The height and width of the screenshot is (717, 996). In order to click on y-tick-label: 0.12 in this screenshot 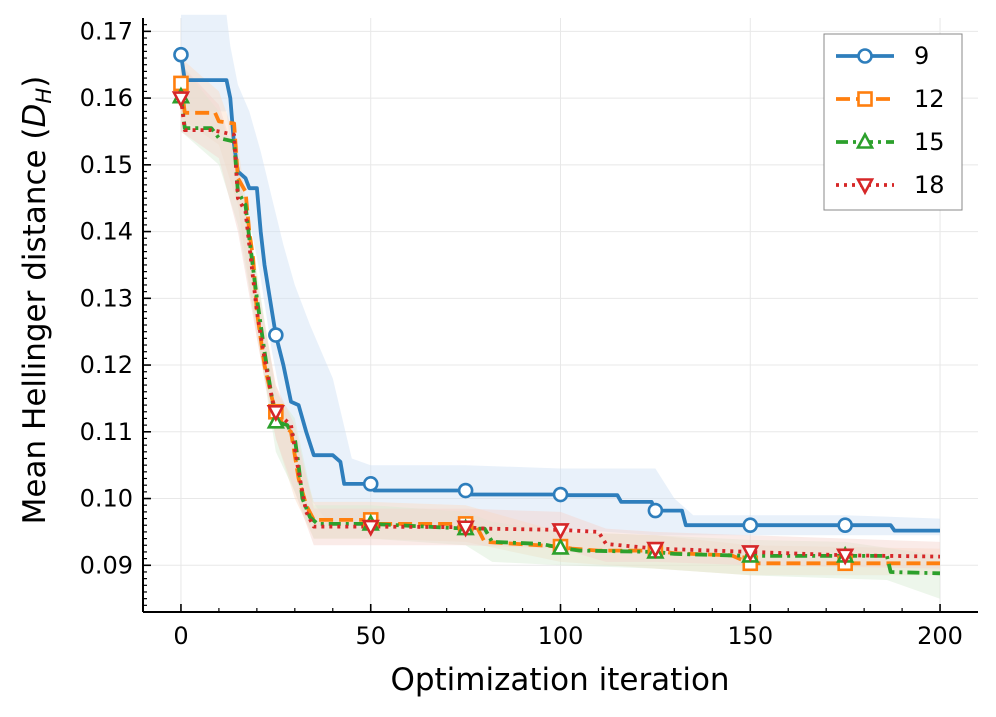, I will do `click(106, 365)`.